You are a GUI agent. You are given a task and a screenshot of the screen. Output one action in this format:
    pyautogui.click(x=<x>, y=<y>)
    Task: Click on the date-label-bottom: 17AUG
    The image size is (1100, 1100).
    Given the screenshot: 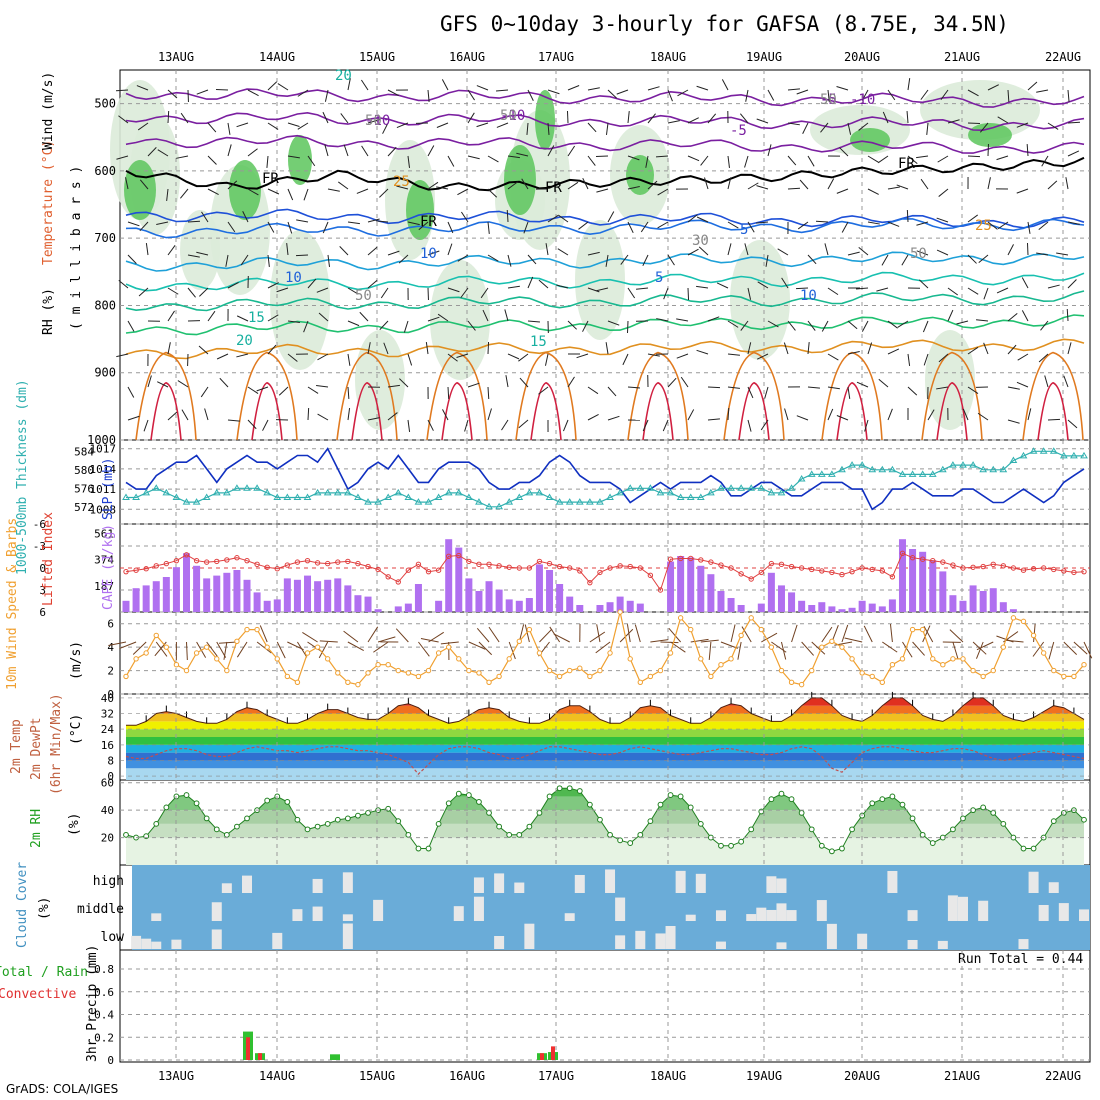 What is the action you would take?
    pyautogui.click(x=556, y=1076)
    